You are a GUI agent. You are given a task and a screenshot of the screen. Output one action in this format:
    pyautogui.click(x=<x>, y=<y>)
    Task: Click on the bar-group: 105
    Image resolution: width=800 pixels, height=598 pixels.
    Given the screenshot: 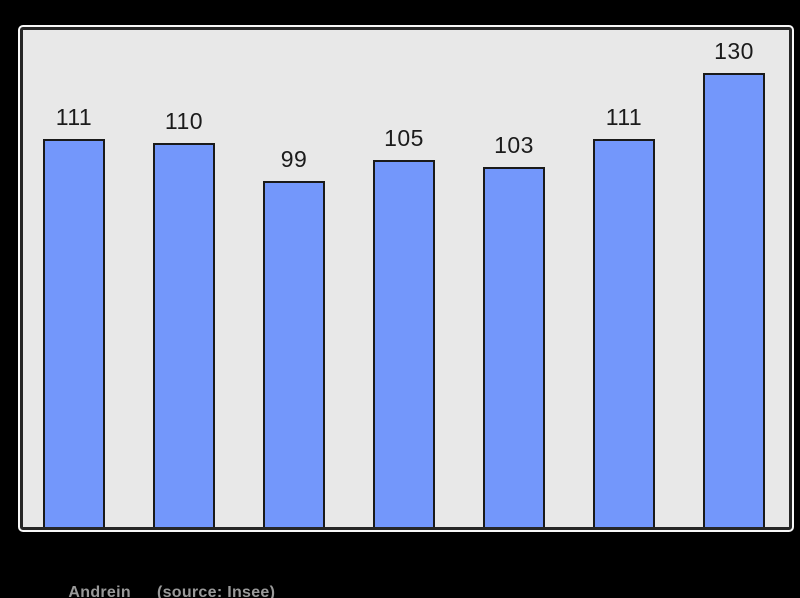 What is the action you would take?
    pyautogui.click(x=404, y=325)
    